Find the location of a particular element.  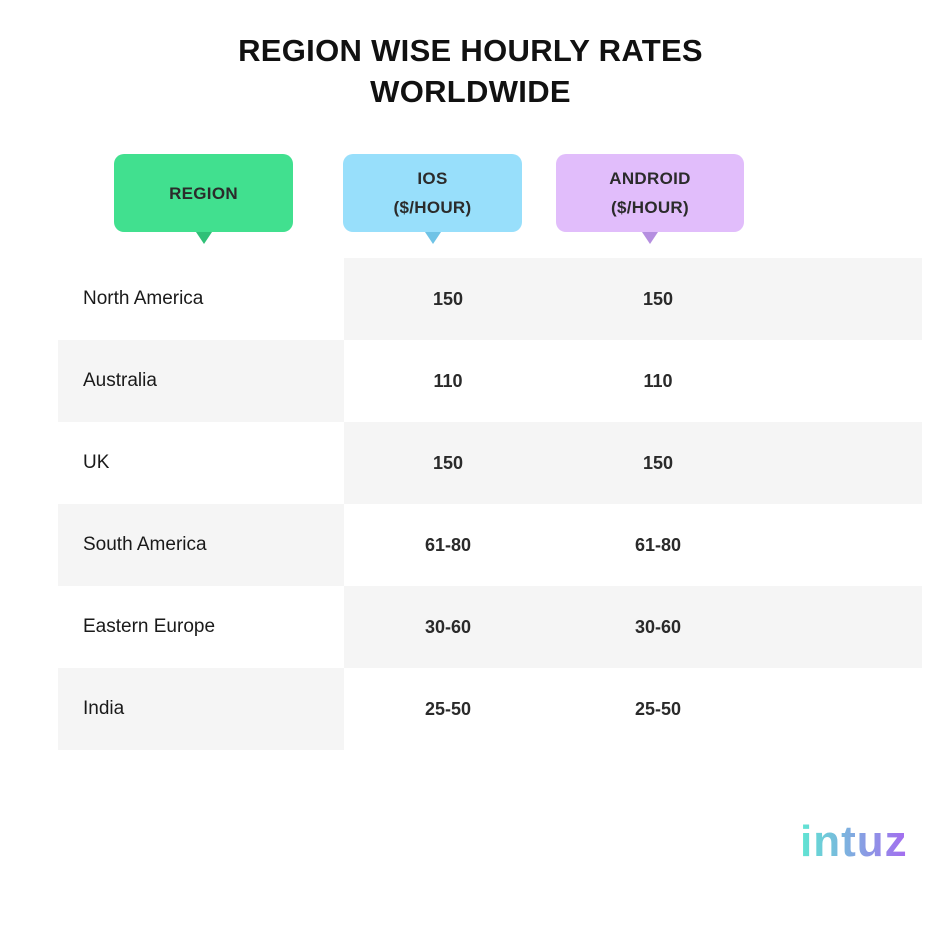

chart-title: REGION WISE HOURLY RATES WORLDWIDE is located at coordinates (470, 71).